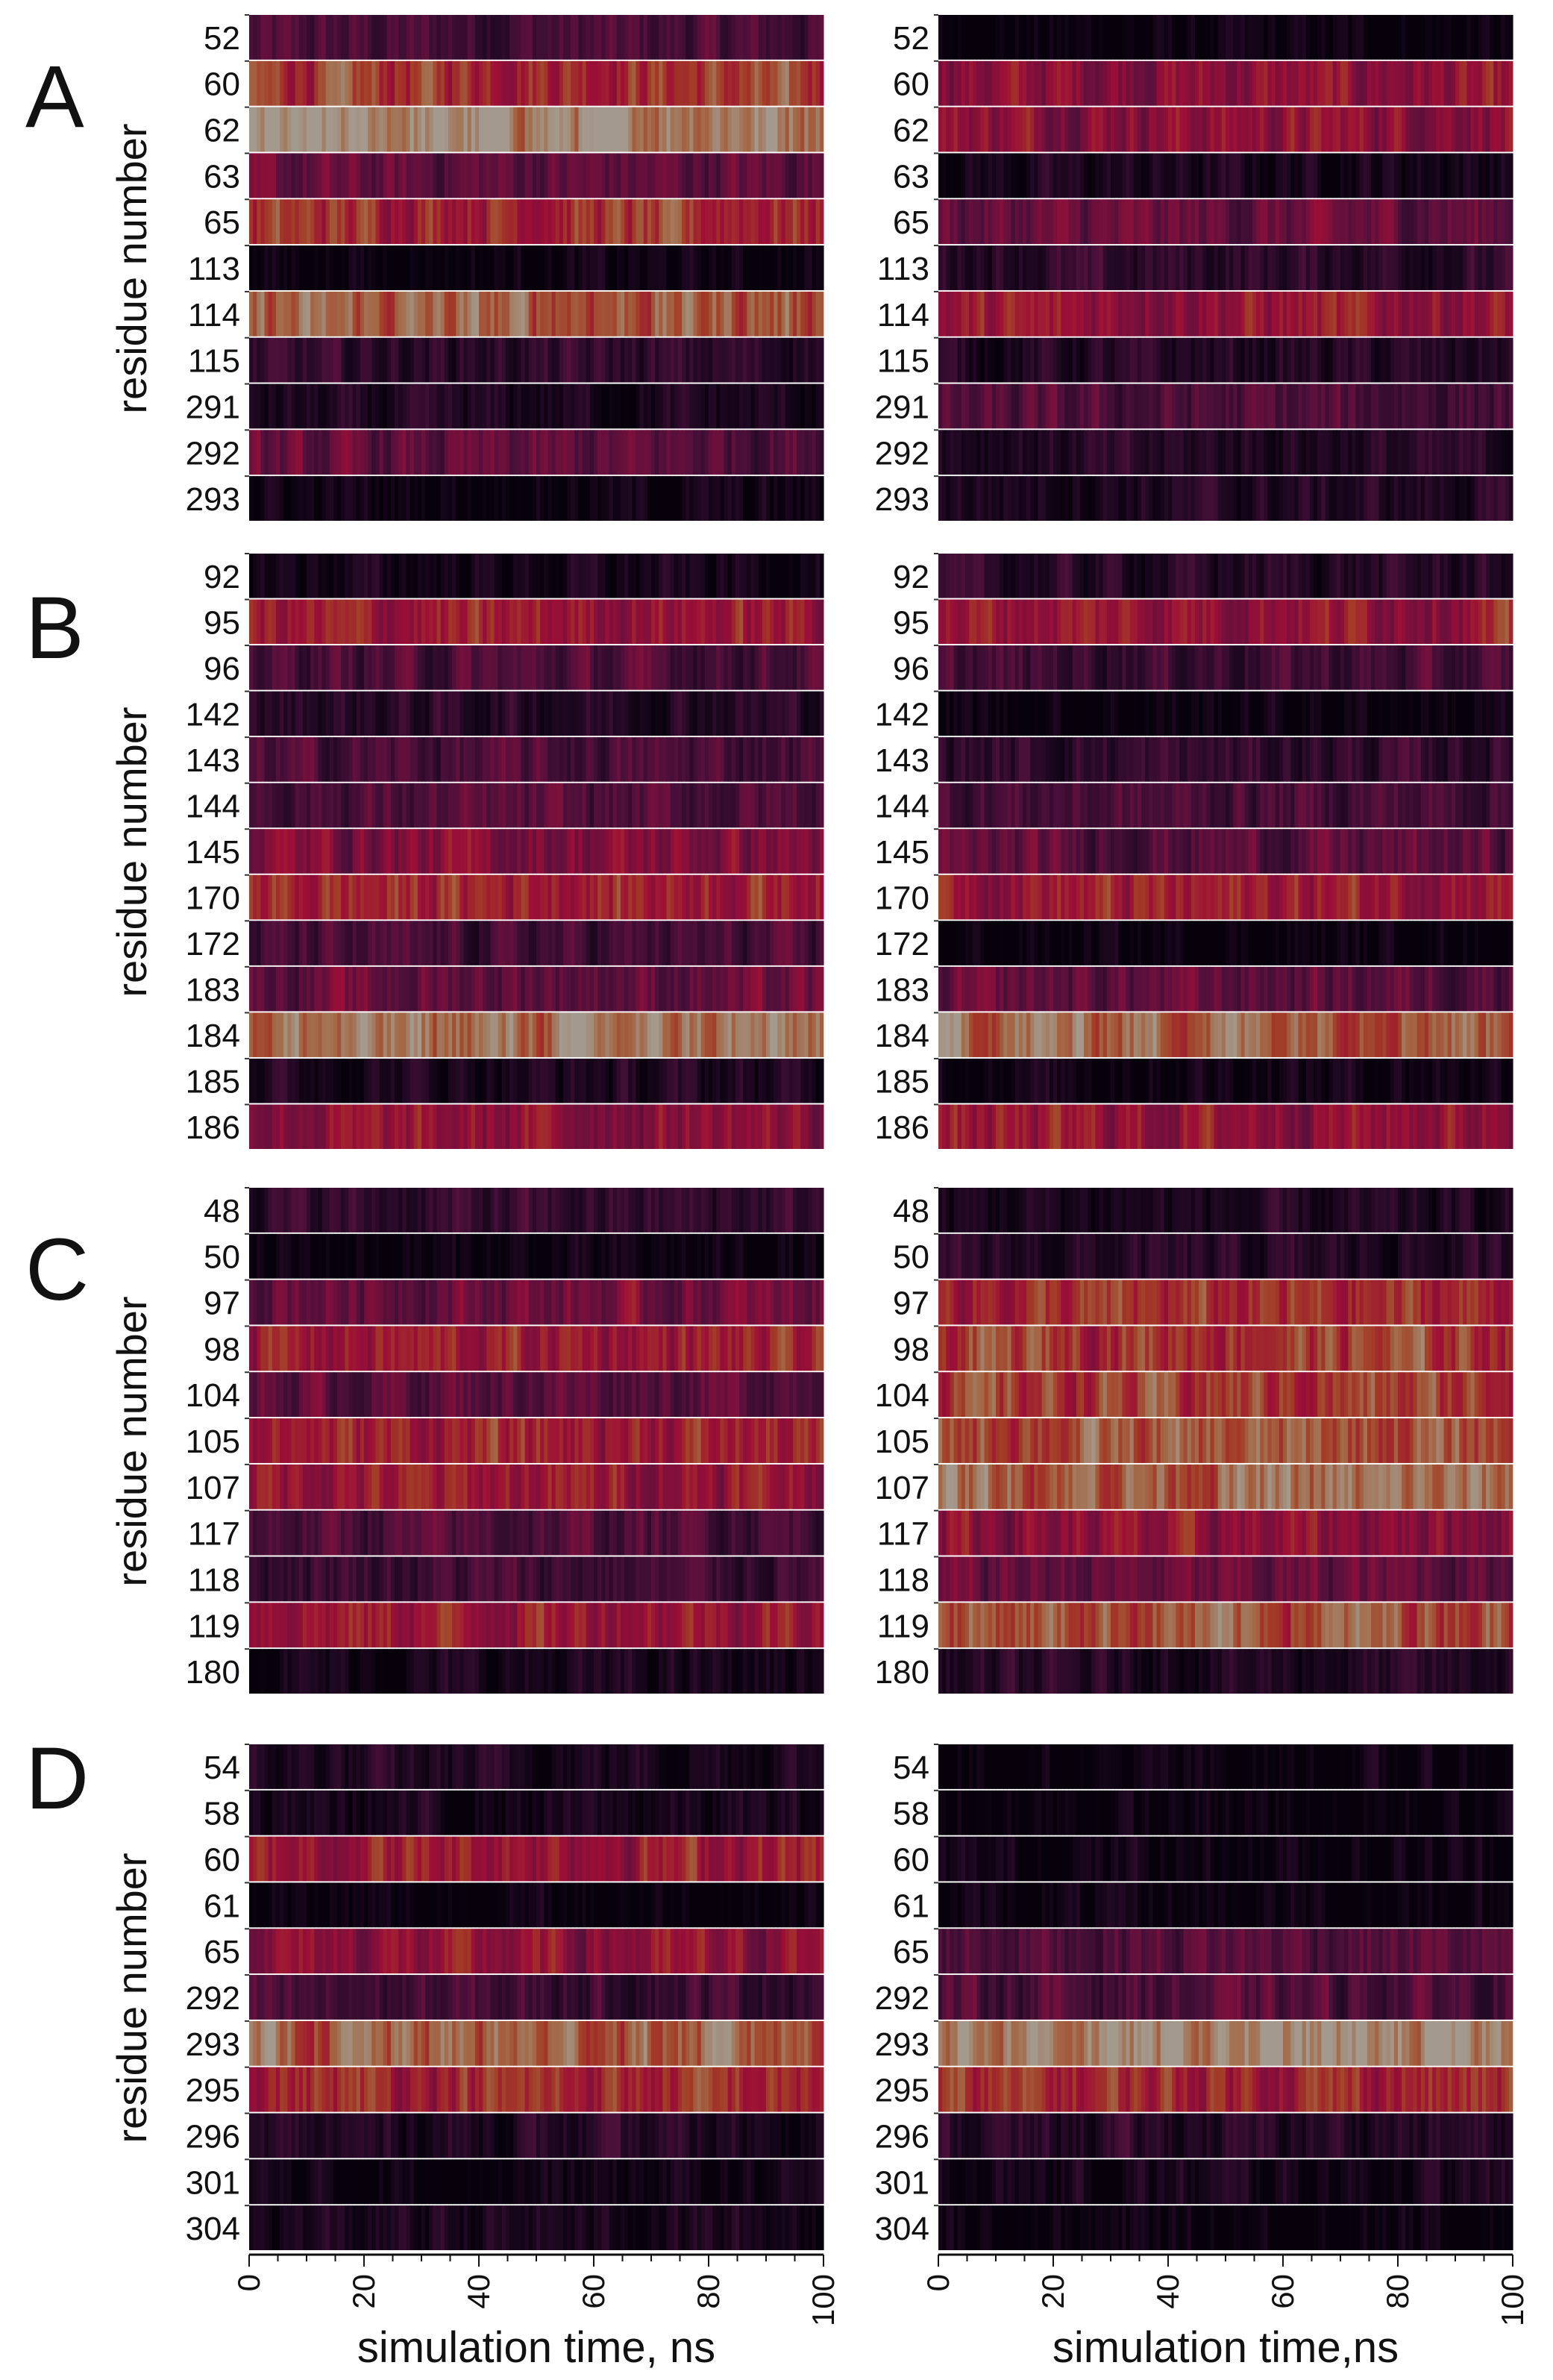 The width and height of the screenshot is (1553, 2380). Describe the element at coordinates (363, 2291) in the screenshot. I see `x-tick-label-left-20: 20` at that location.